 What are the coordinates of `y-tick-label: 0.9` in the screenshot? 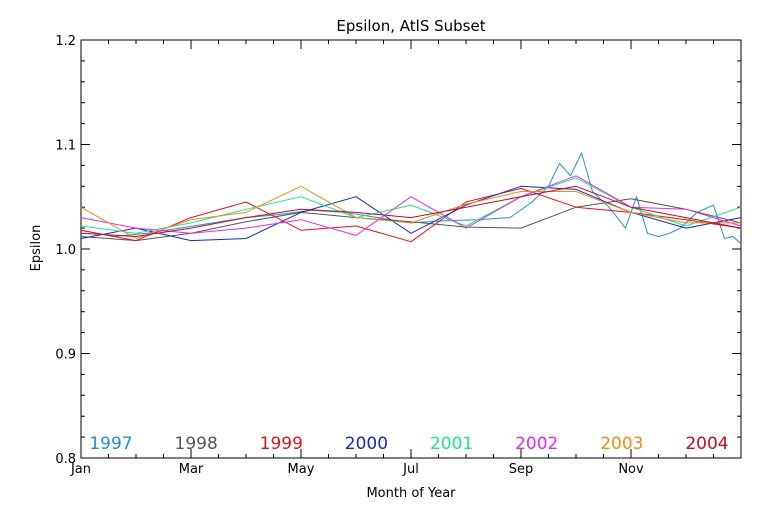 It's located at (65, 355).